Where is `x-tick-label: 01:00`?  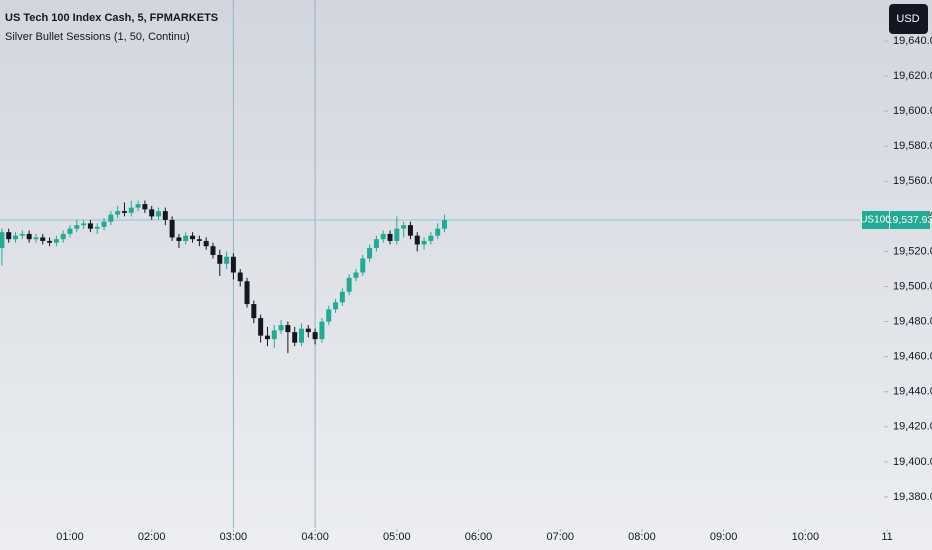
x-tick-label: 01:00 is located at coordinates (70, 537).